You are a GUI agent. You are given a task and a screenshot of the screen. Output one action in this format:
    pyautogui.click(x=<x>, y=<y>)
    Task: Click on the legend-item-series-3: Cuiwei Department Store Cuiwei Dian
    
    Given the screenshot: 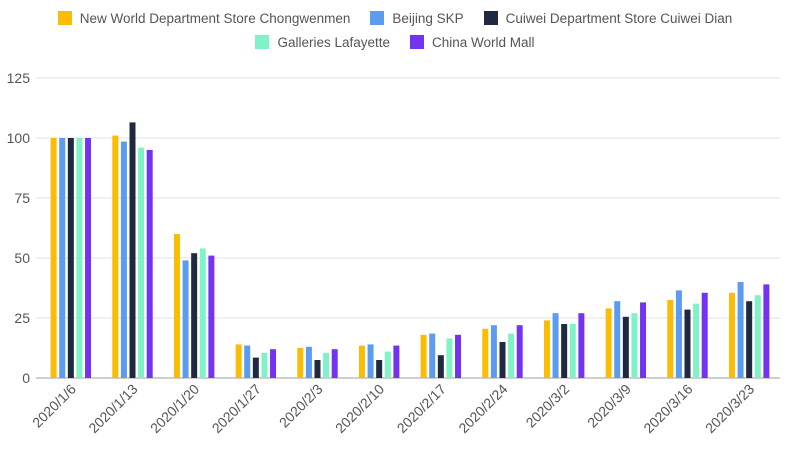 What is the action you would take?
    pyautogui.click(x=608, y=18)
    